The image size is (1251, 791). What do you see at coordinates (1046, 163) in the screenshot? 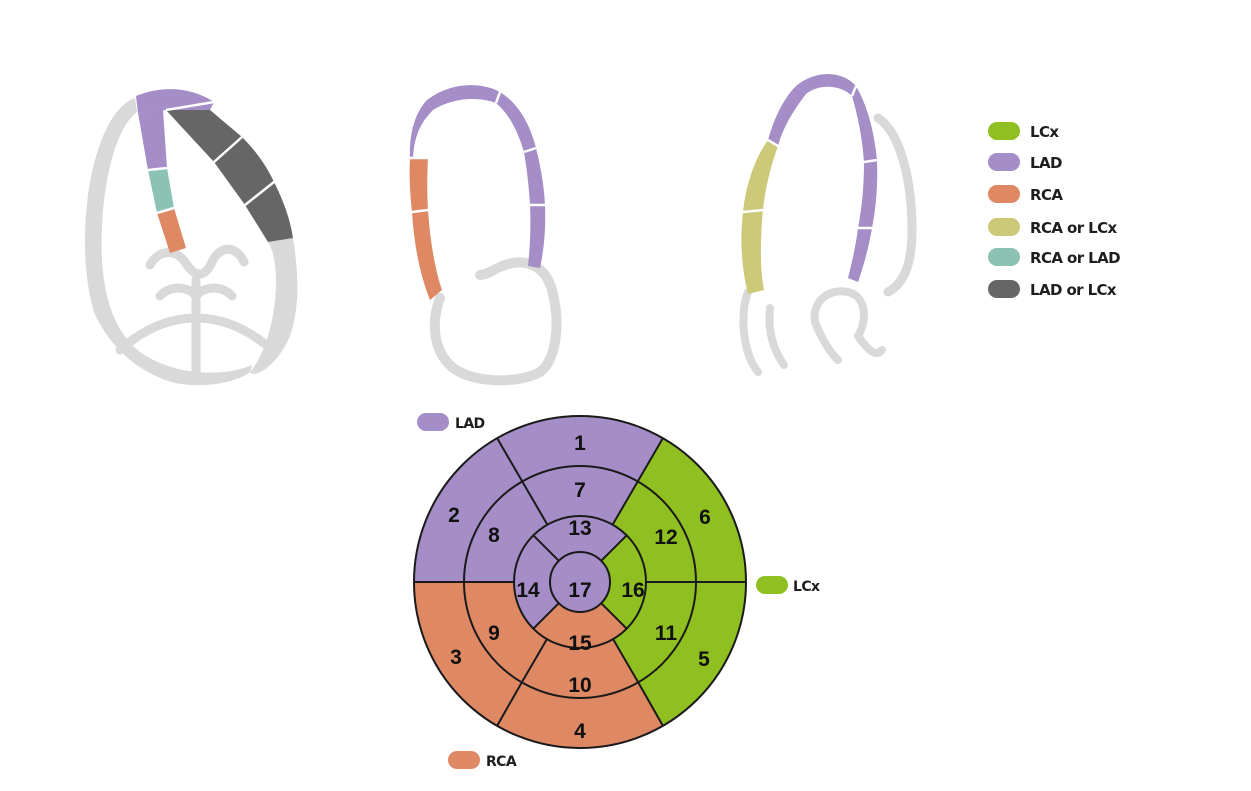
I see `legend-label-lad: LAD` at bounding box center [1046, 163].